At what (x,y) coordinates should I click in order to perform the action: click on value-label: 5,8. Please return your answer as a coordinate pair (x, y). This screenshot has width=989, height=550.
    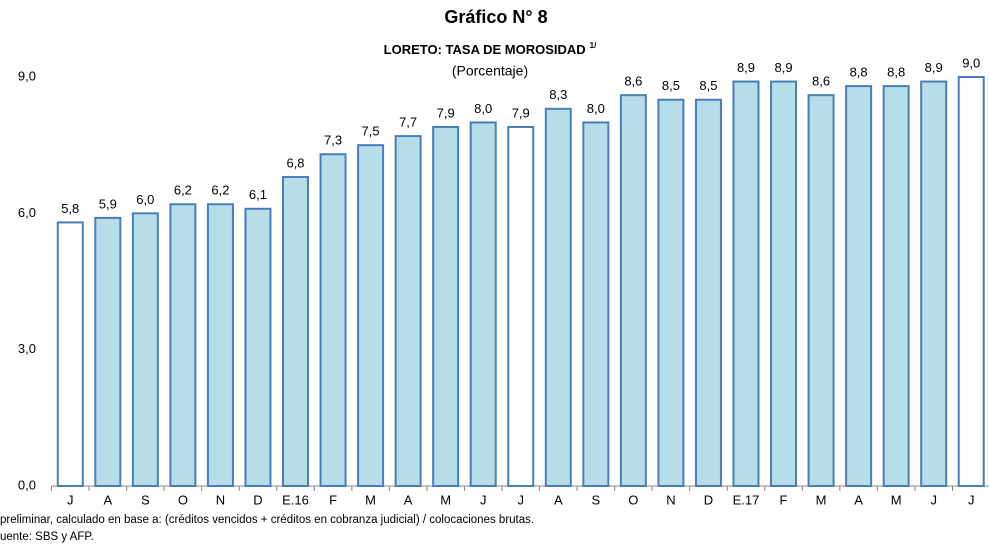
    Looking at the image, I should click on (70, 208).